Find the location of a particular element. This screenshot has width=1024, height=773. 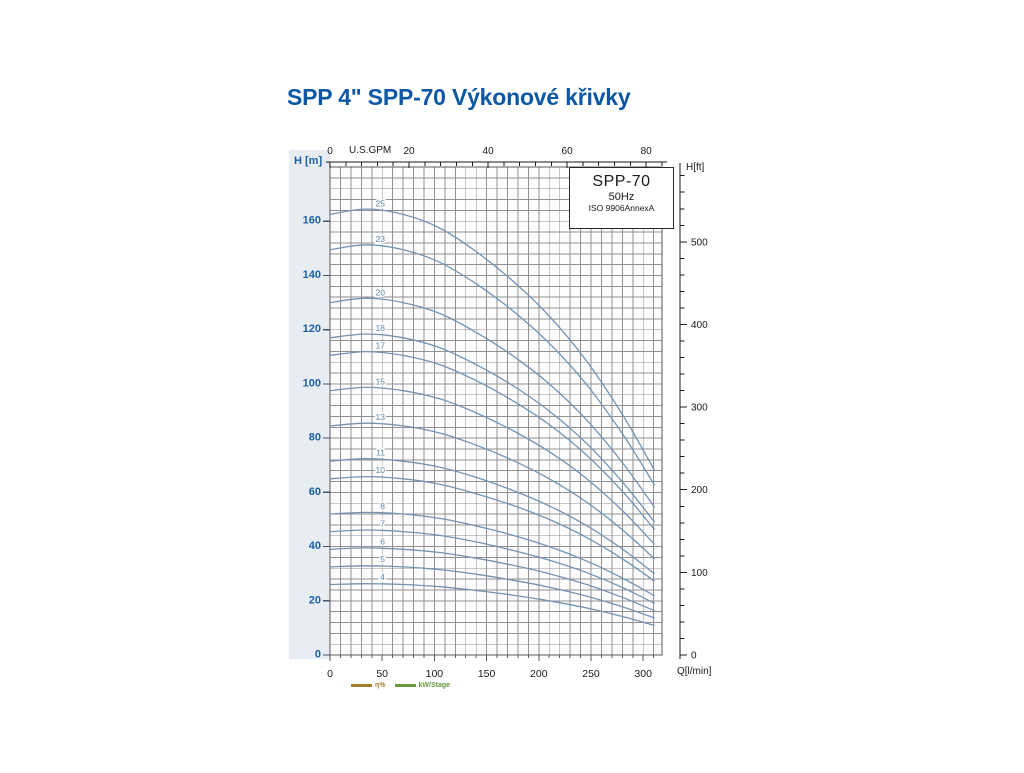

top-axis-tick-label: 40 is located at coordinates (489, 151).